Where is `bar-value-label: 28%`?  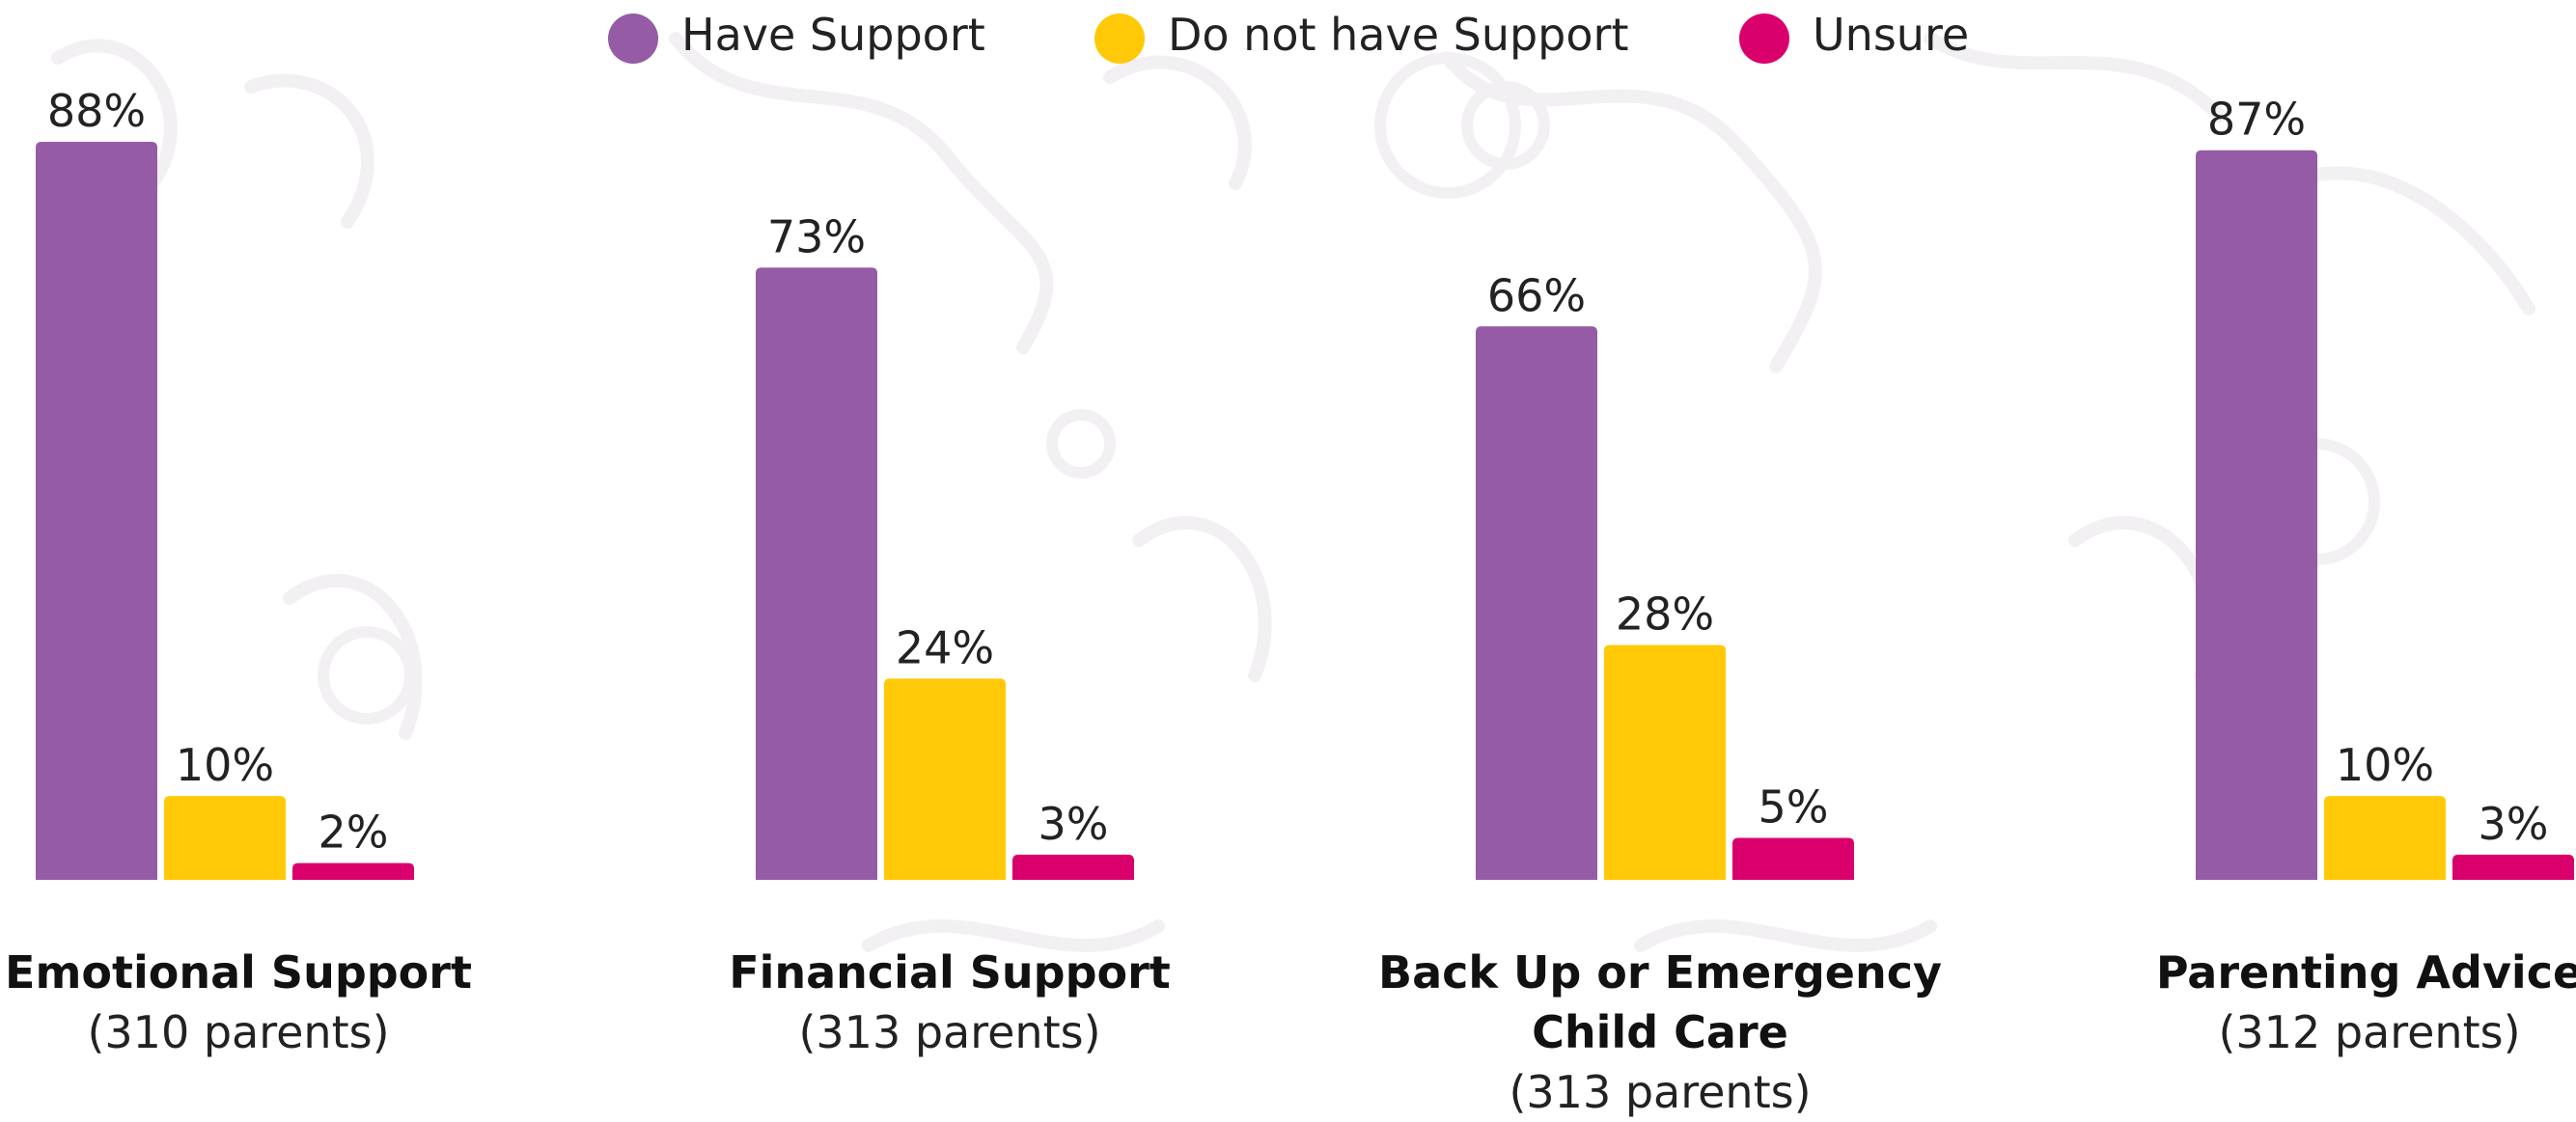
bar-value-label: 28% is located at coordinates (1665, 614).